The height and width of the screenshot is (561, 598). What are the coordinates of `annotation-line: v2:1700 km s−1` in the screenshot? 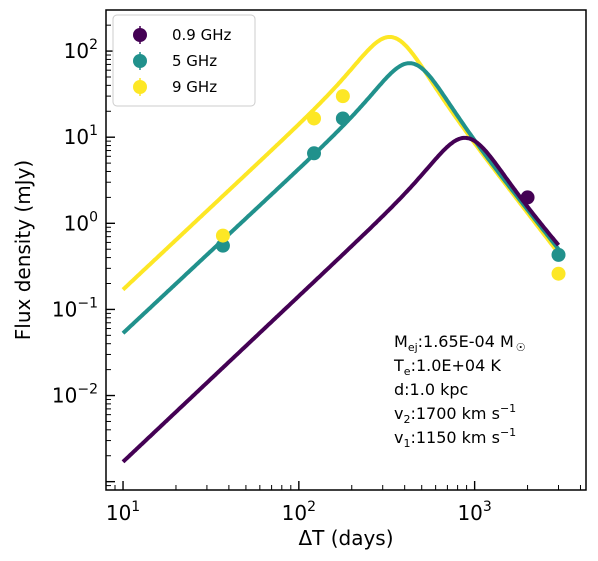 It's located at (455, 414).